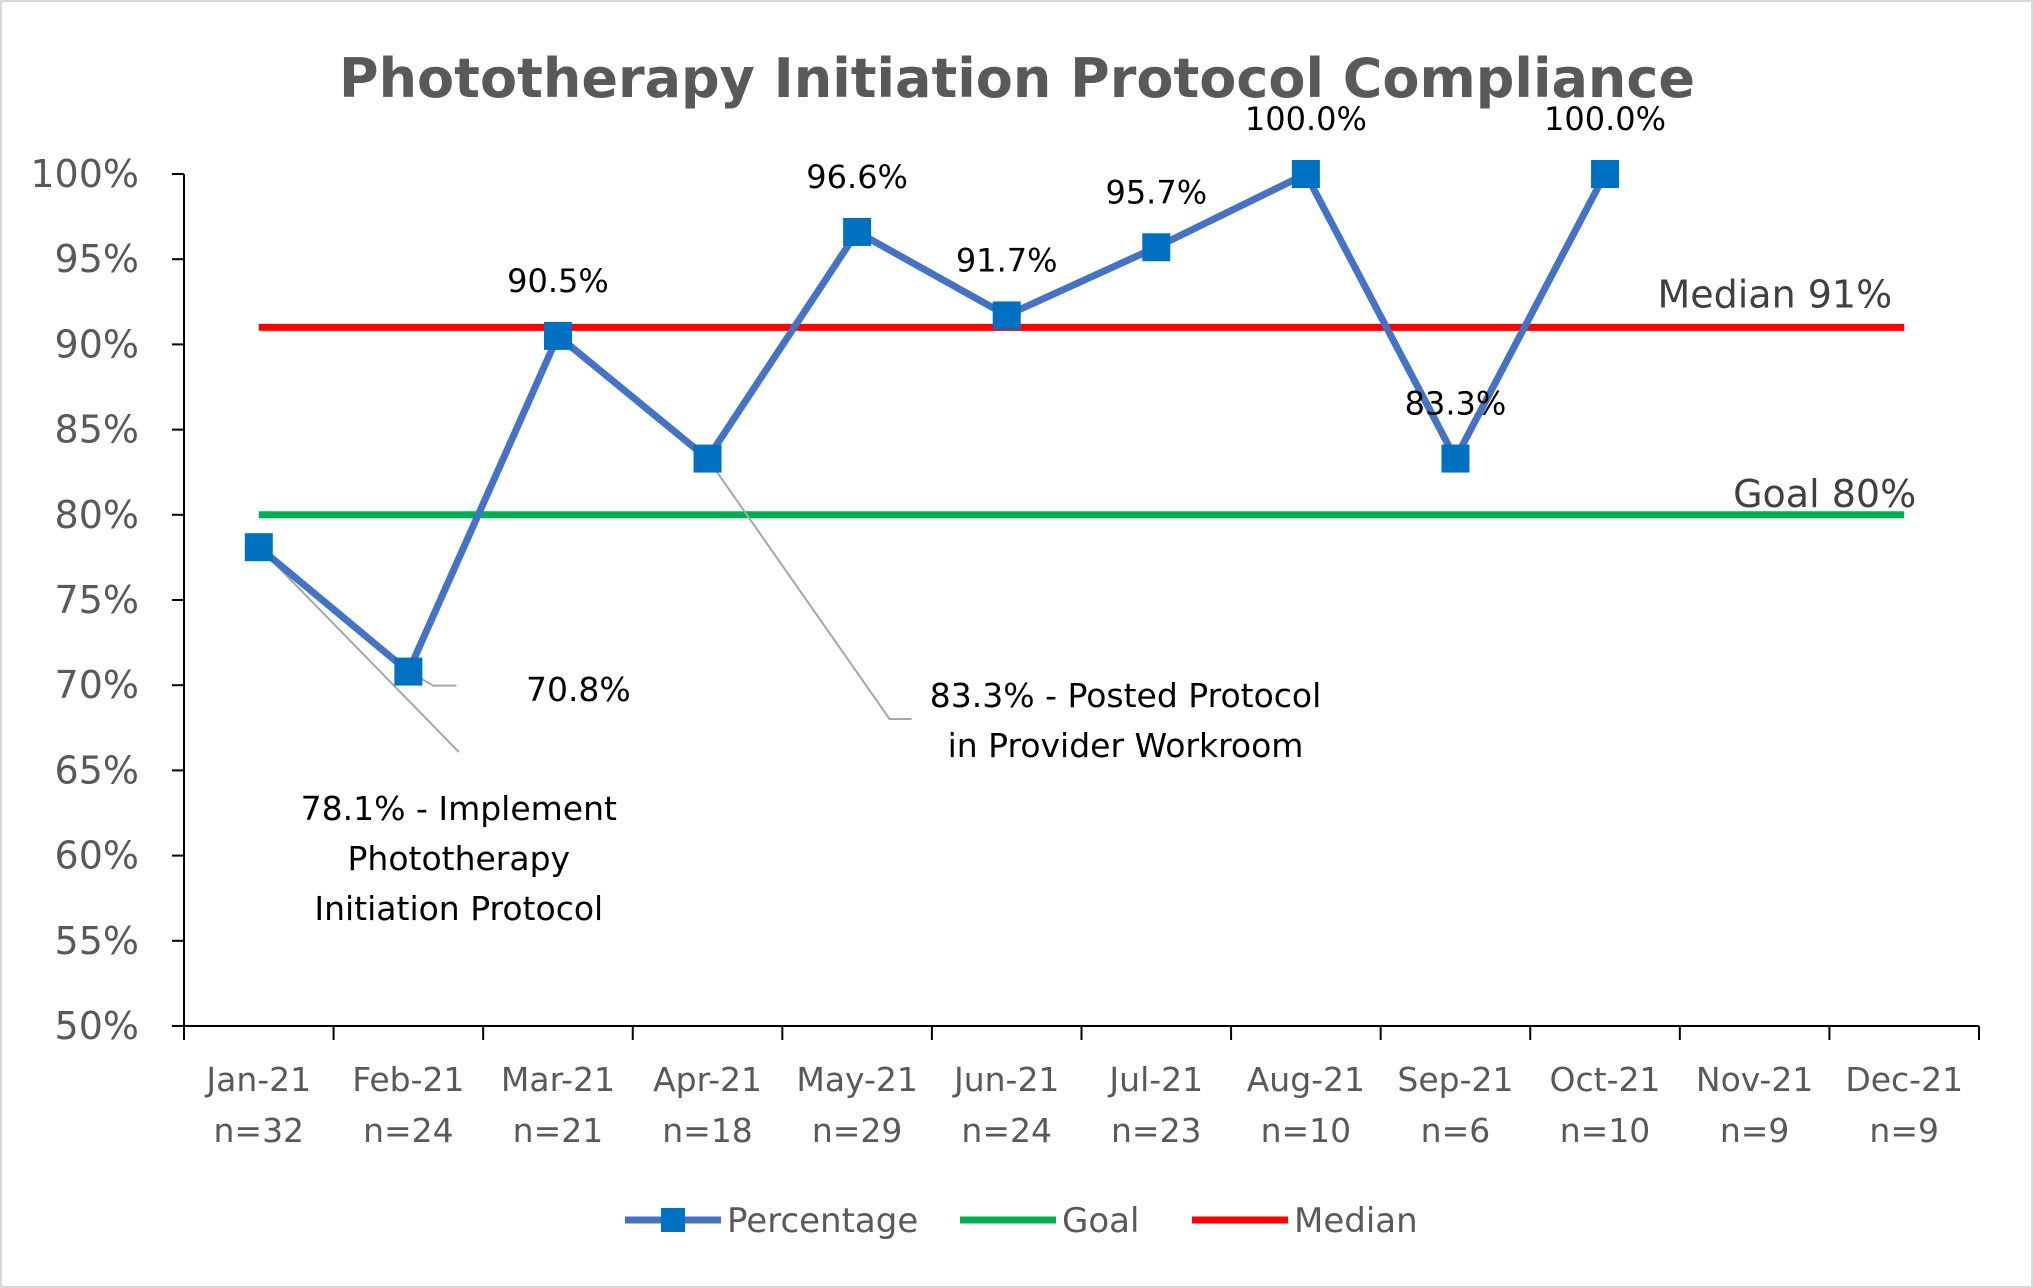 The height and width of the screenshot is (1288, 2033). Describe the element at coordinates (1306, 1079) in the screenshot. I see `x-tick-label-aug-21: Aug-21` at that location.